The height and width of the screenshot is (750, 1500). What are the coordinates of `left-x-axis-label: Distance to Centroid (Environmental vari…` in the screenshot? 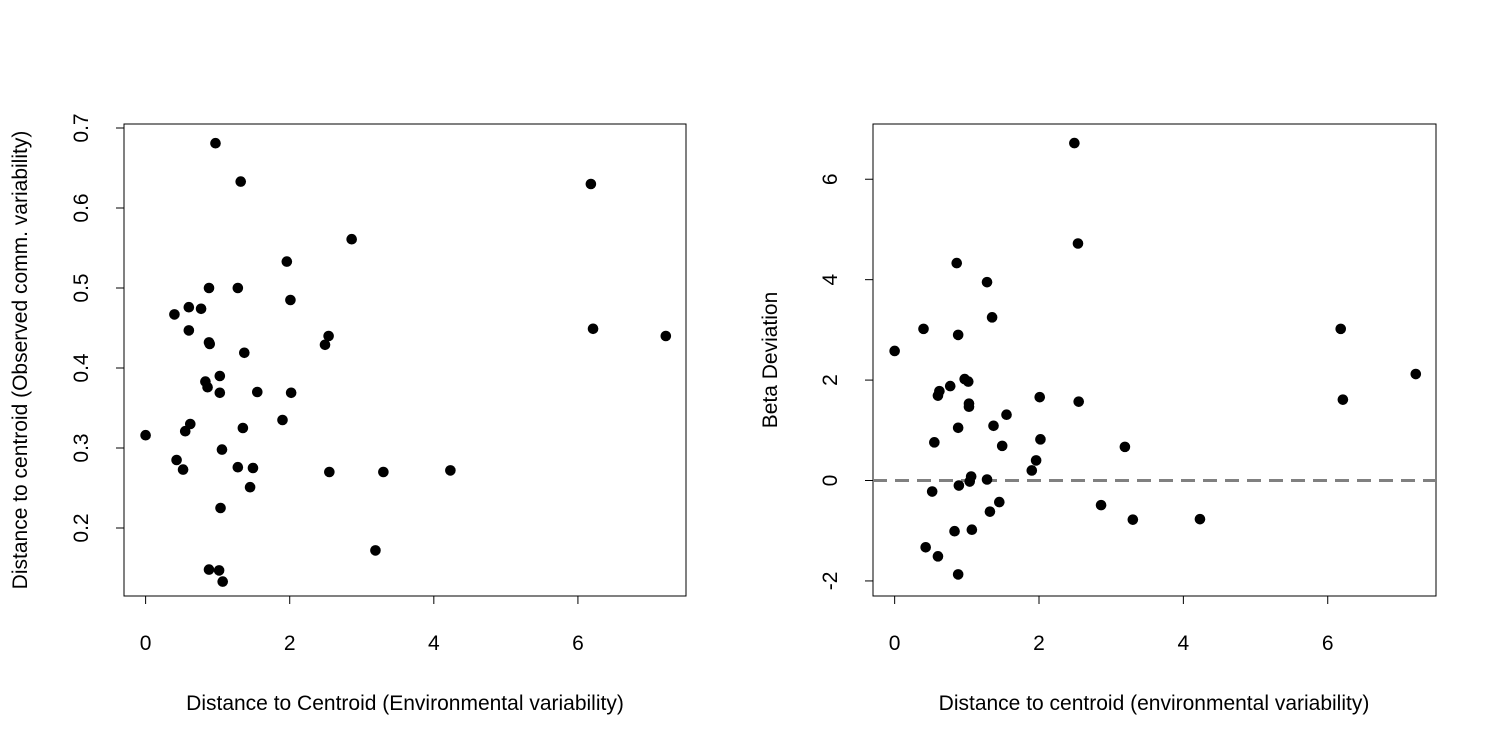 It's located at (405, 703).